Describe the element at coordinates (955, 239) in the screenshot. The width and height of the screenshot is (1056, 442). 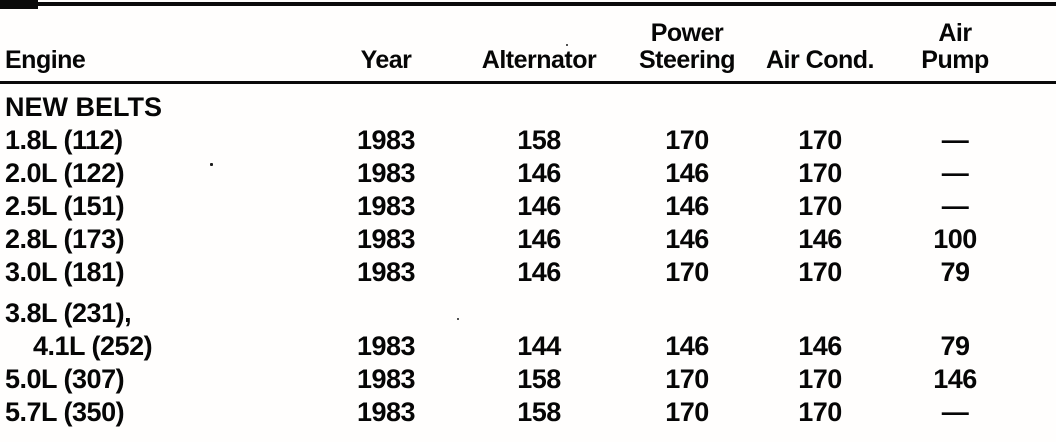
I see `air-pump-cell: 100` at that location.